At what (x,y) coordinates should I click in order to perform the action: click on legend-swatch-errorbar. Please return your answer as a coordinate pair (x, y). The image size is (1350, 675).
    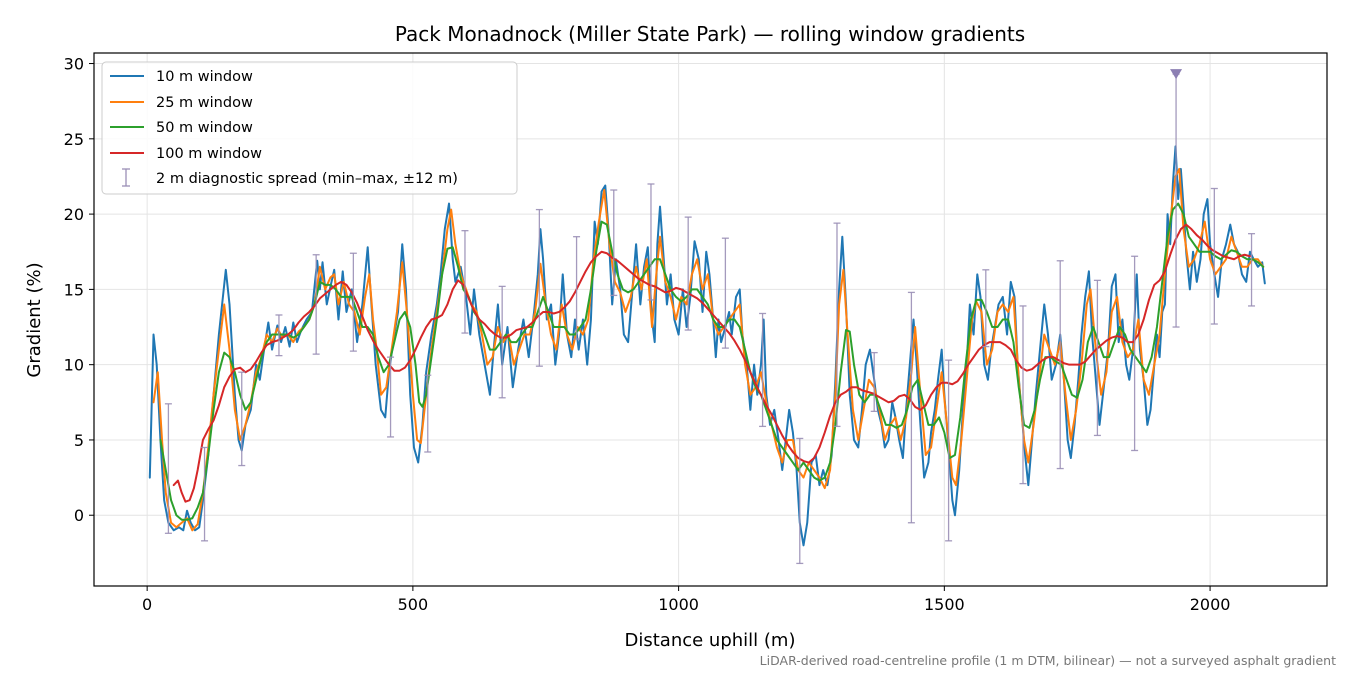
    Looking at the image, I should click on (126, 177).